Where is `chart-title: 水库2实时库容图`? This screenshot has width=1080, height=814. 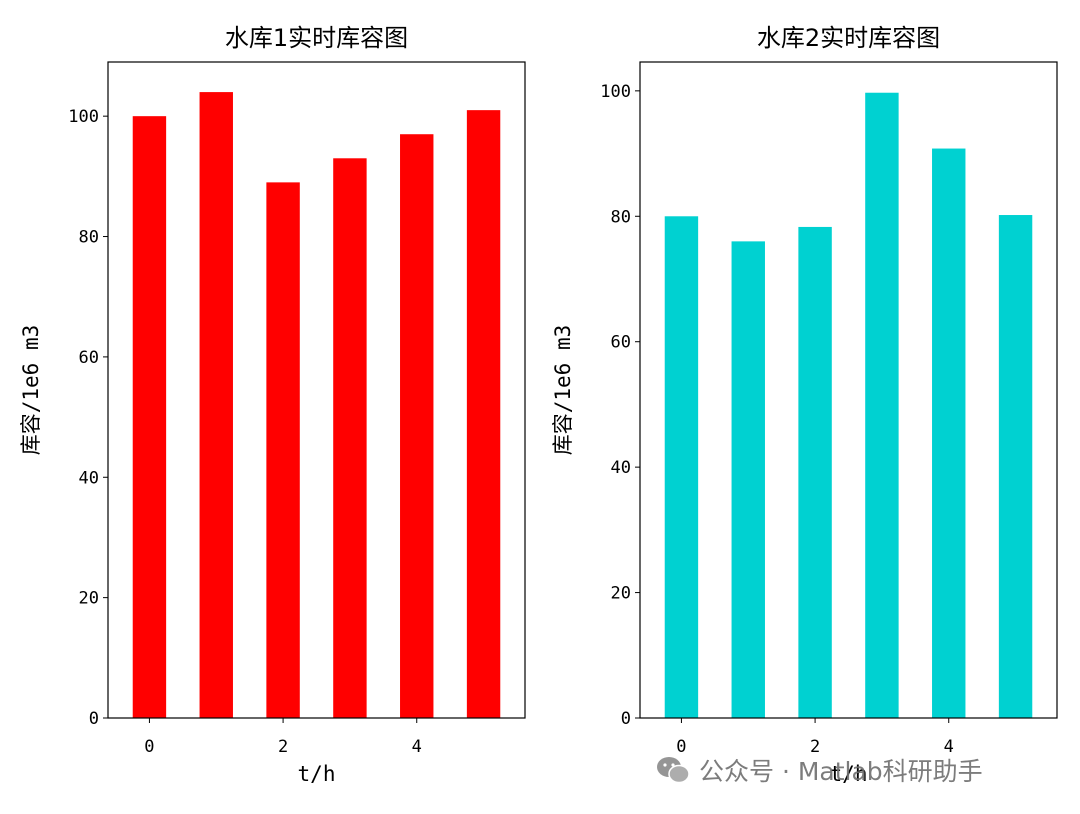
chart-title: 水库2实时库容图 is located at coordinates (848, 38).